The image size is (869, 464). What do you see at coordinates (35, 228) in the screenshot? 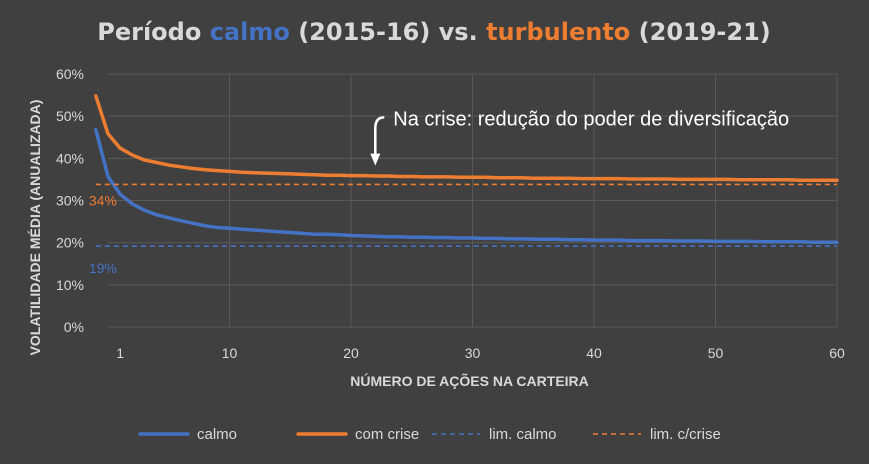
I see `y-axis-title: VOLATILIDADE MÉDIA (ANUALIZADA)` at bounding box center [35, 228].